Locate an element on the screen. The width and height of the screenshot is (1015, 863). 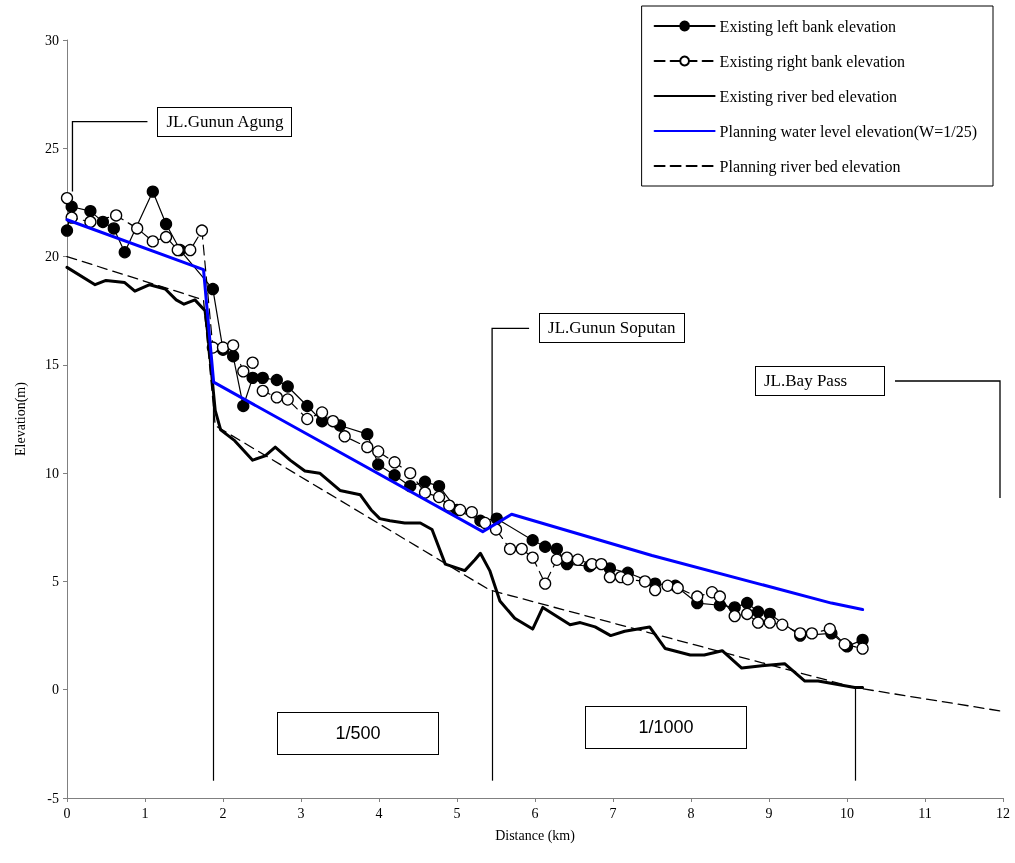
y-tick-label: -5 is located at coordinates (53, 798).